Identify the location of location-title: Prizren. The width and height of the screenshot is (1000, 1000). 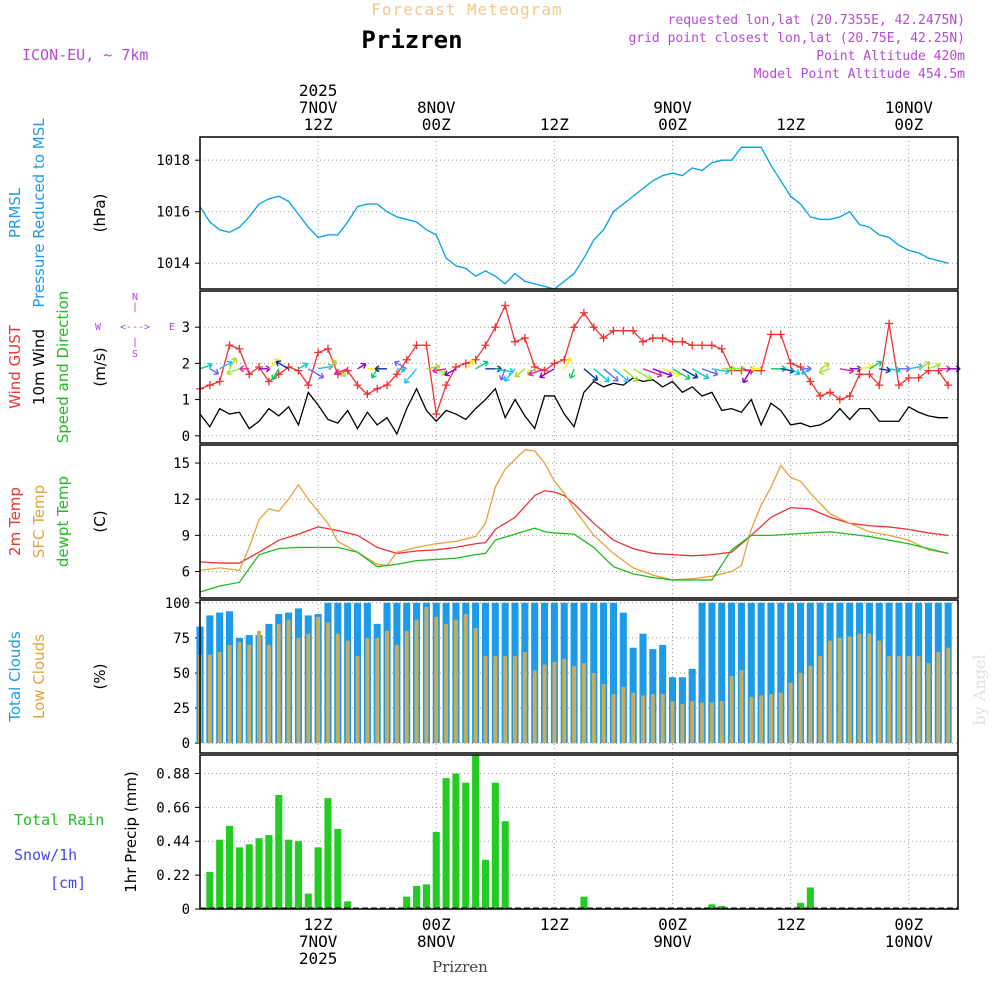
(411, 40).